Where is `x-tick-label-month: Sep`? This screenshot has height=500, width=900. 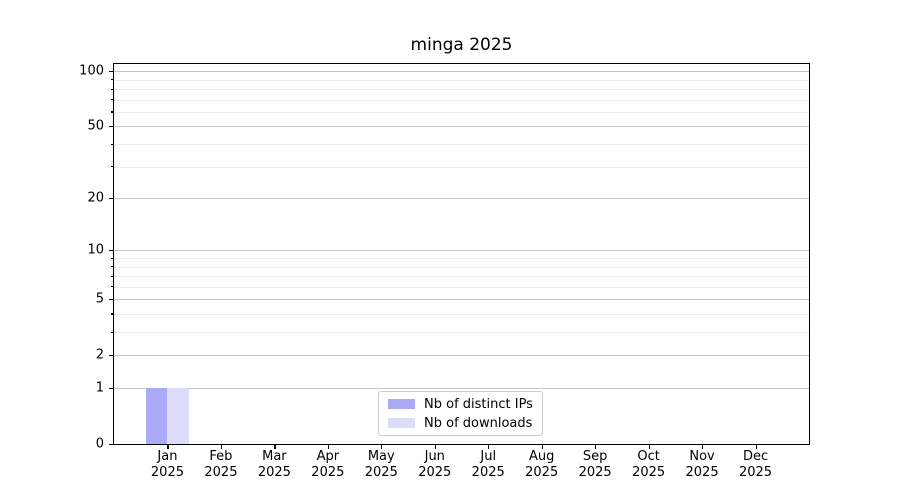 x-tick-label-month: Sep is located at coordinates (595, 456).